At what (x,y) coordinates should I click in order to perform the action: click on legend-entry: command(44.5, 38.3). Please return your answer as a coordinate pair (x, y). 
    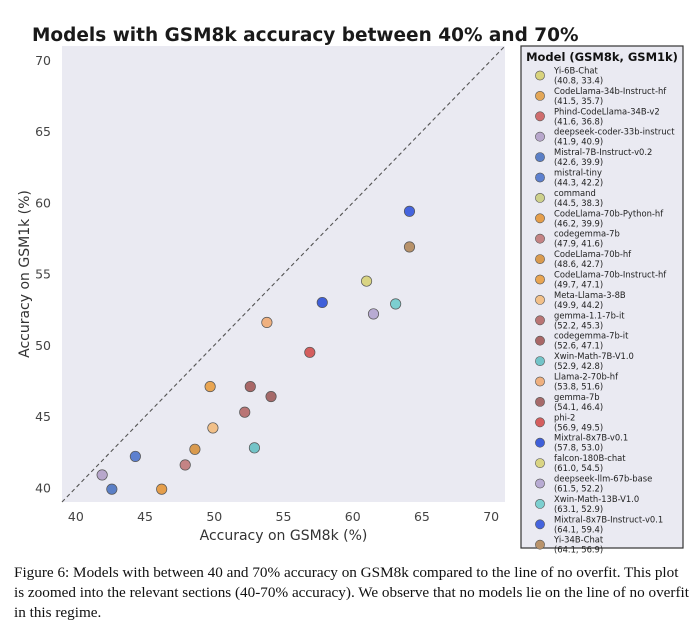
    Looking at the image, I should click on (569, 198).